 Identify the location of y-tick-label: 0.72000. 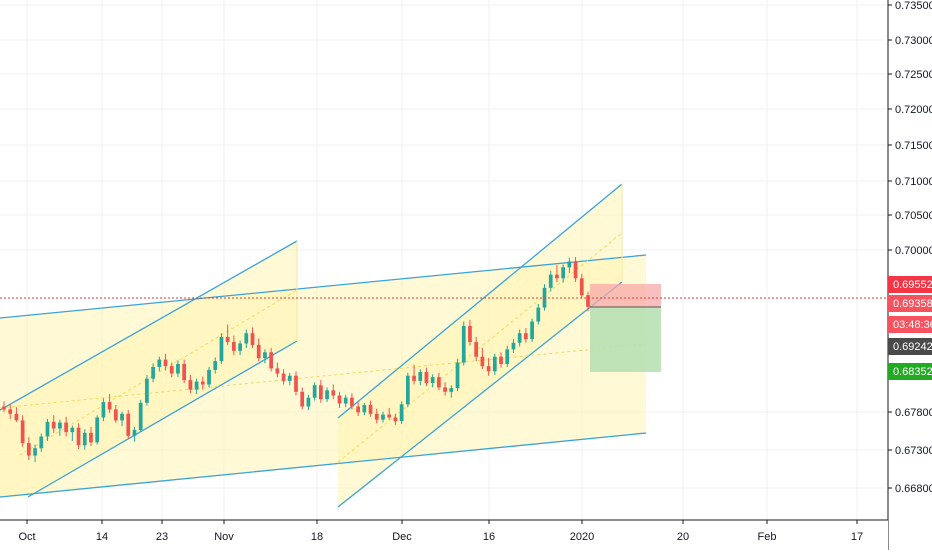
(913, 110).